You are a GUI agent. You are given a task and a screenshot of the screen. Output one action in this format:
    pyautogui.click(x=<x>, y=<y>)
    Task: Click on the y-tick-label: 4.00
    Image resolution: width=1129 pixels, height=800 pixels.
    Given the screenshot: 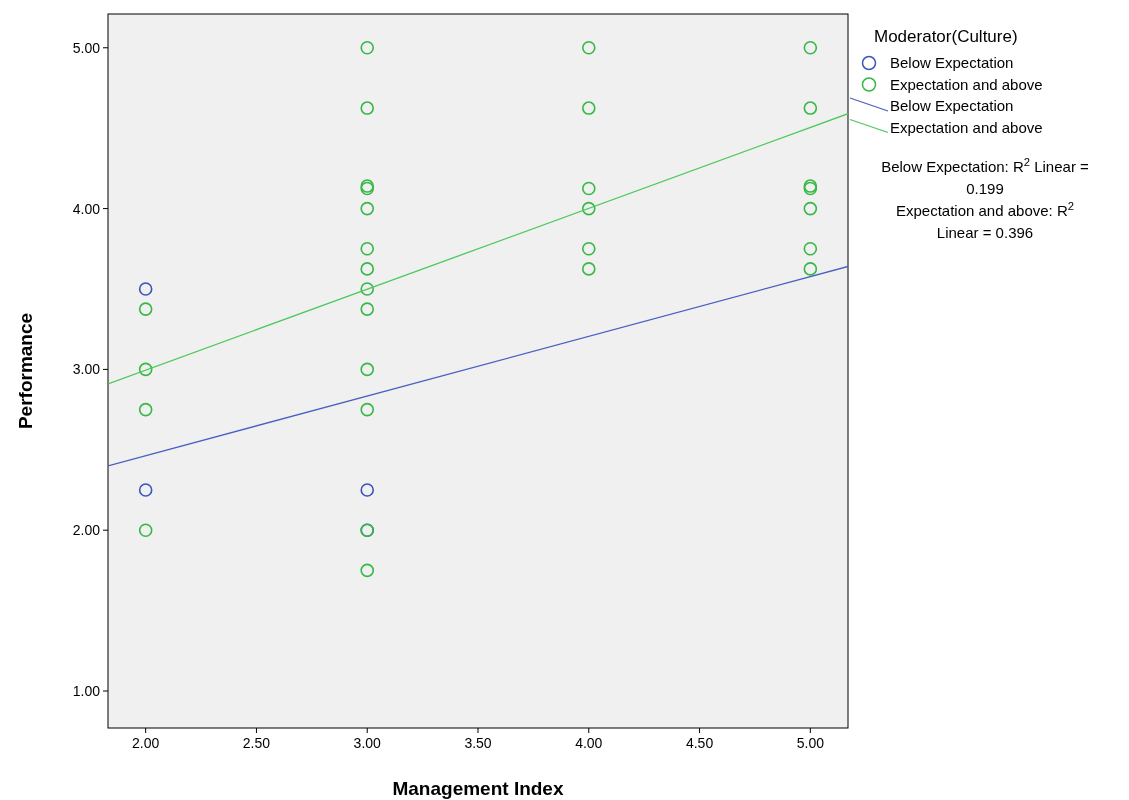 What is the action you would take?
    pyautogui.click(x=86, y=208)
    